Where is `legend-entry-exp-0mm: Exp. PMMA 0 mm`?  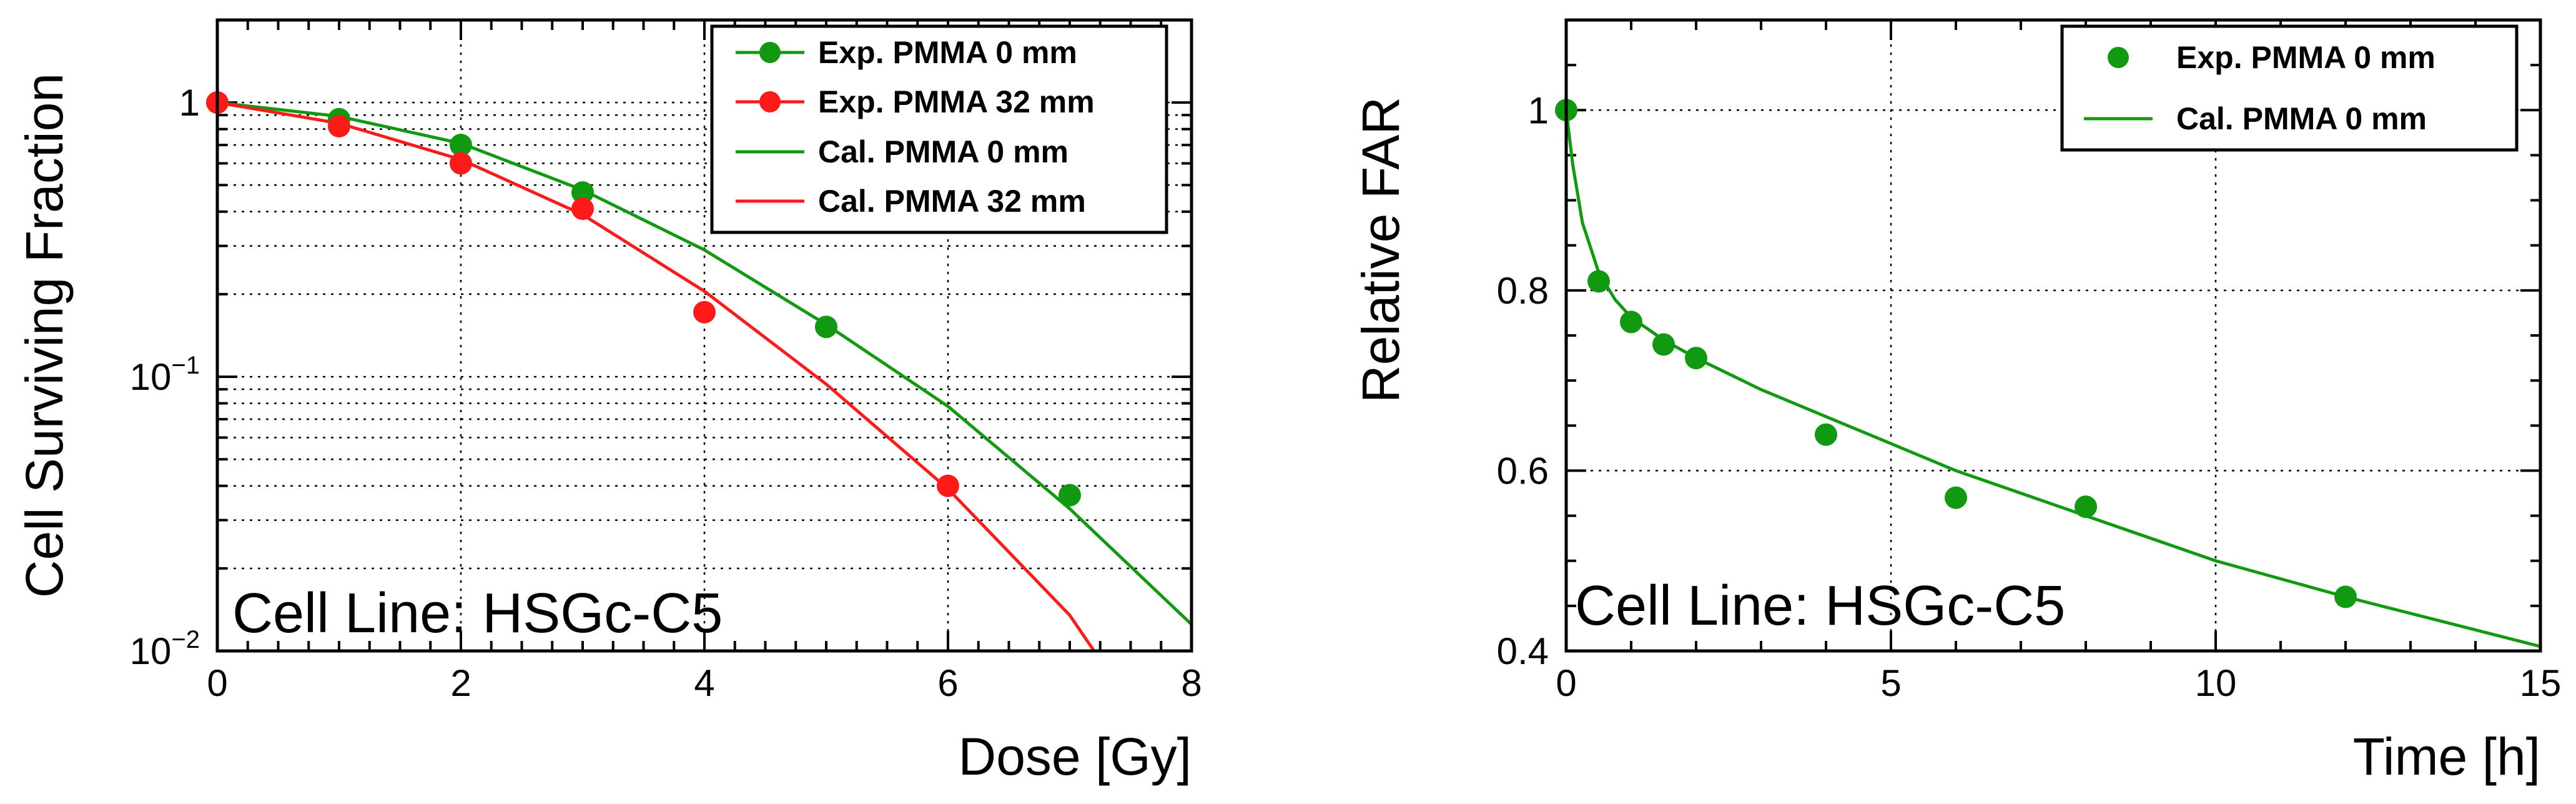 legend-entry-exp-0mm: Exp. PMMA 0 mm is located at coordinates (907, 53).